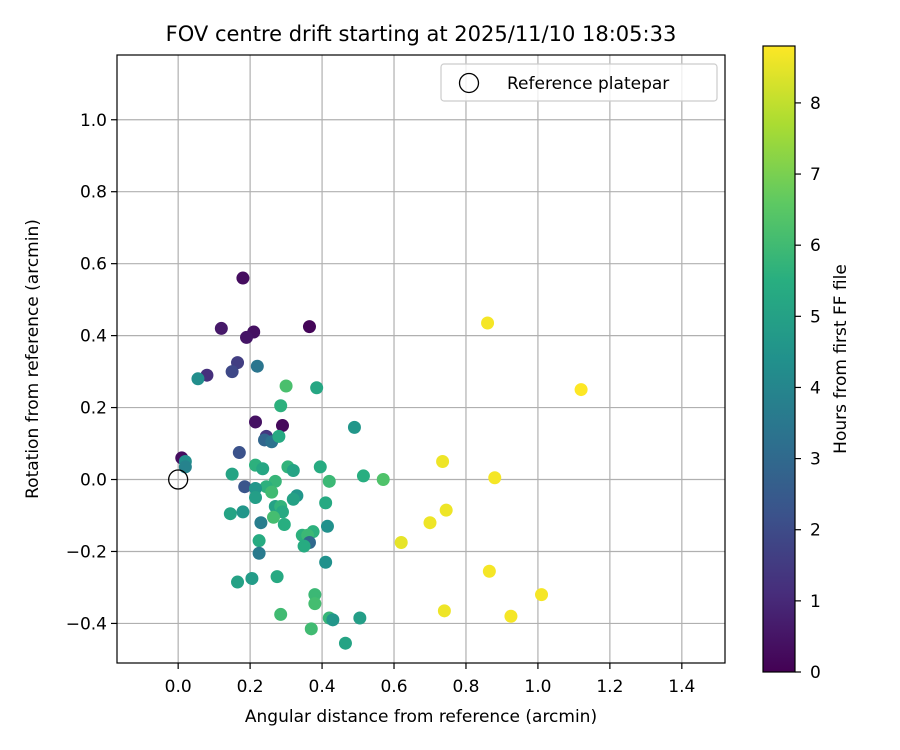 The width and height of the screenshot is (900, 750). What do you see at coordinates (681, 687) in the screenshot?
I see `x-tick-label: 1.4` at bounding box center [681, 687].